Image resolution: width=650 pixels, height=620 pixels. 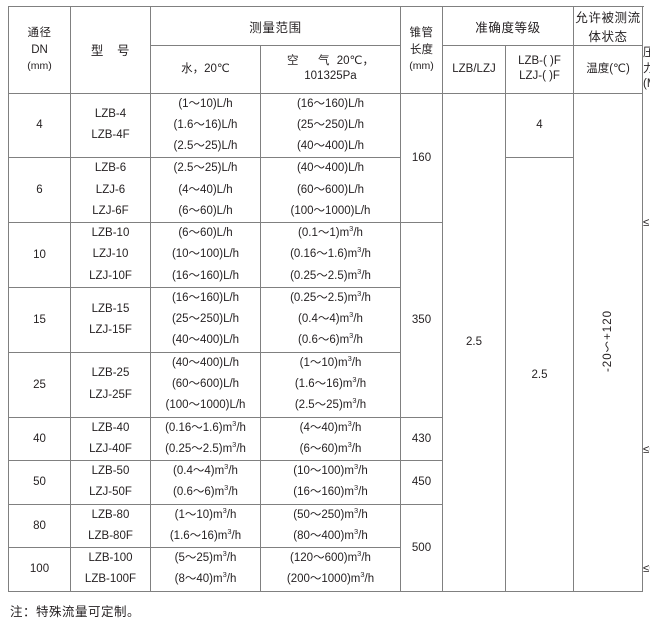 I want to click on cell-range-water: (5～25)m3/h (8～40)m3/h, so click(x=205, y=569).